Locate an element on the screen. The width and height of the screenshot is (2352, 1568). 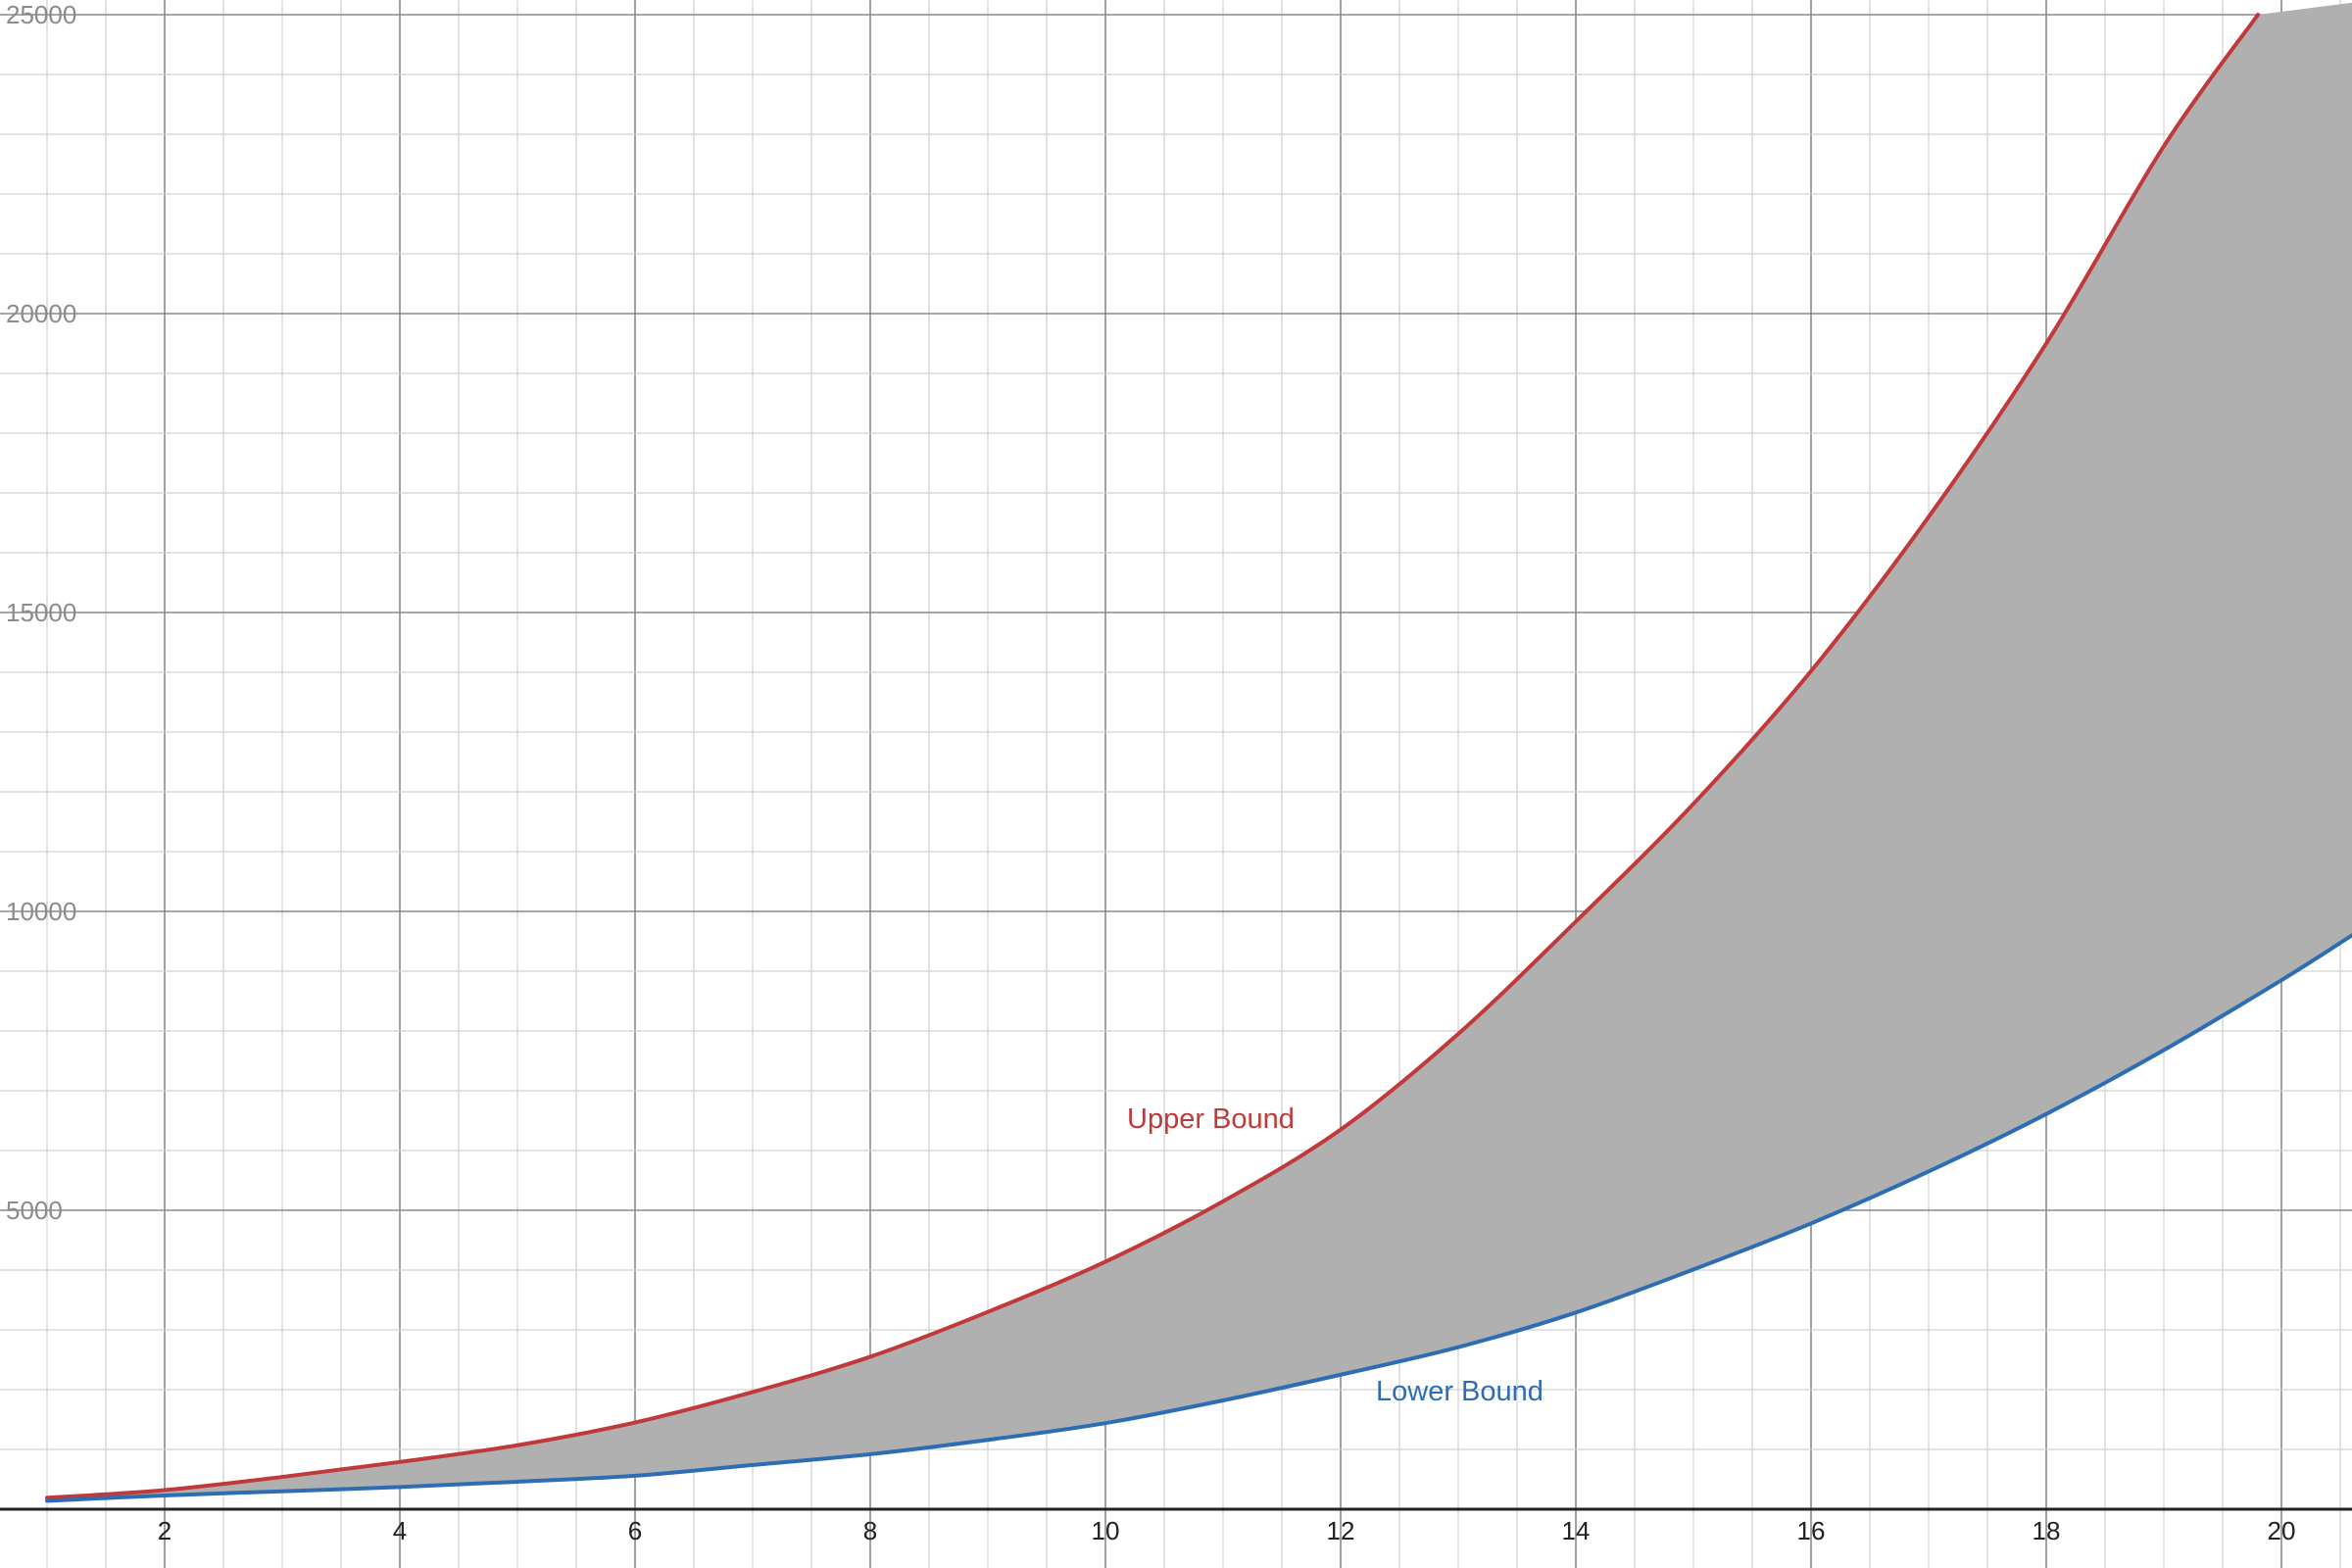
x-tick-label: 6 is located at coordinates (635, 1530).